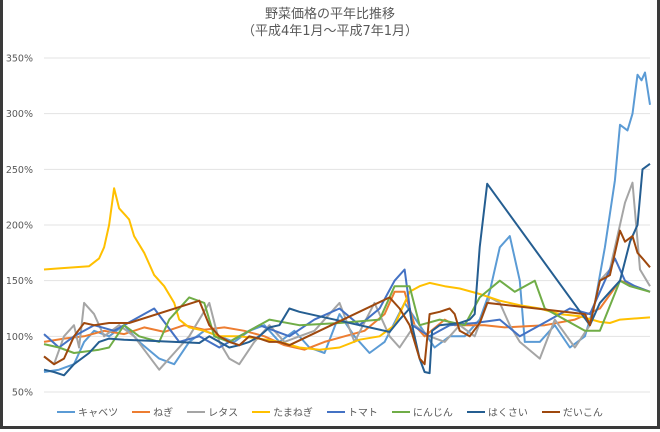  Describe the element at coordinates (19, 281) in the screenshot. I see `y-tick-label: 150%` at that location.